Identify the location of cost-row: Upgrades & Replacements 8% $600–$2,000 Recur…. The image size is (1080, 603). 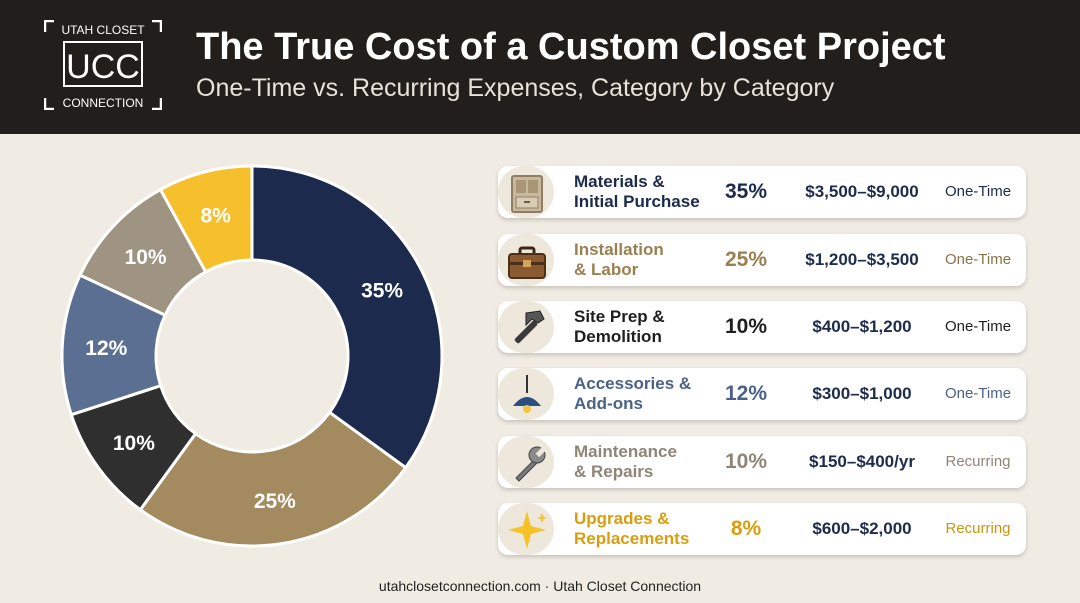
(762, 529).